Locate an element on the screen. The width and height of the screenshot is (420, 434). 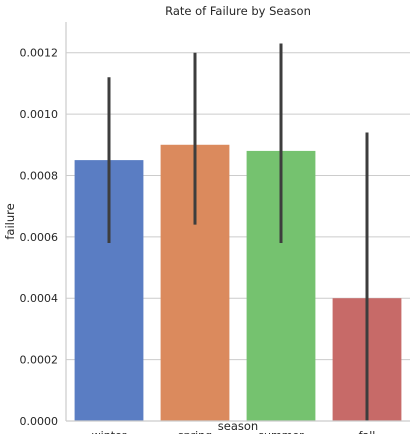
y-tick-label: 0.0000 is located at coordinates (39, 421).